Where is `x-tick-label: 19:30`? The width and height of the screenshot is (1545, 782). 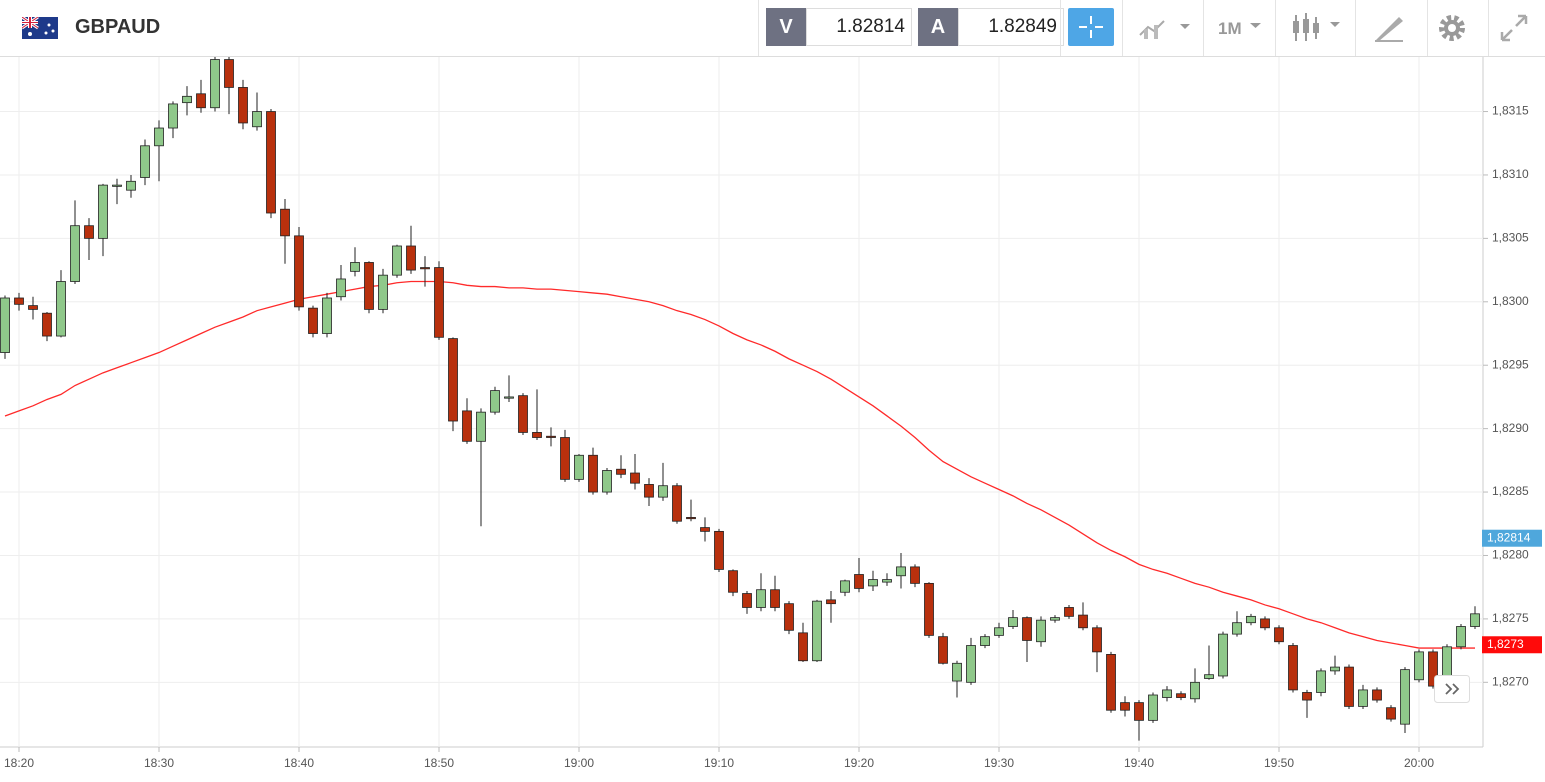
x-tick-label: 19:30 is located at coordinates (999, 763).